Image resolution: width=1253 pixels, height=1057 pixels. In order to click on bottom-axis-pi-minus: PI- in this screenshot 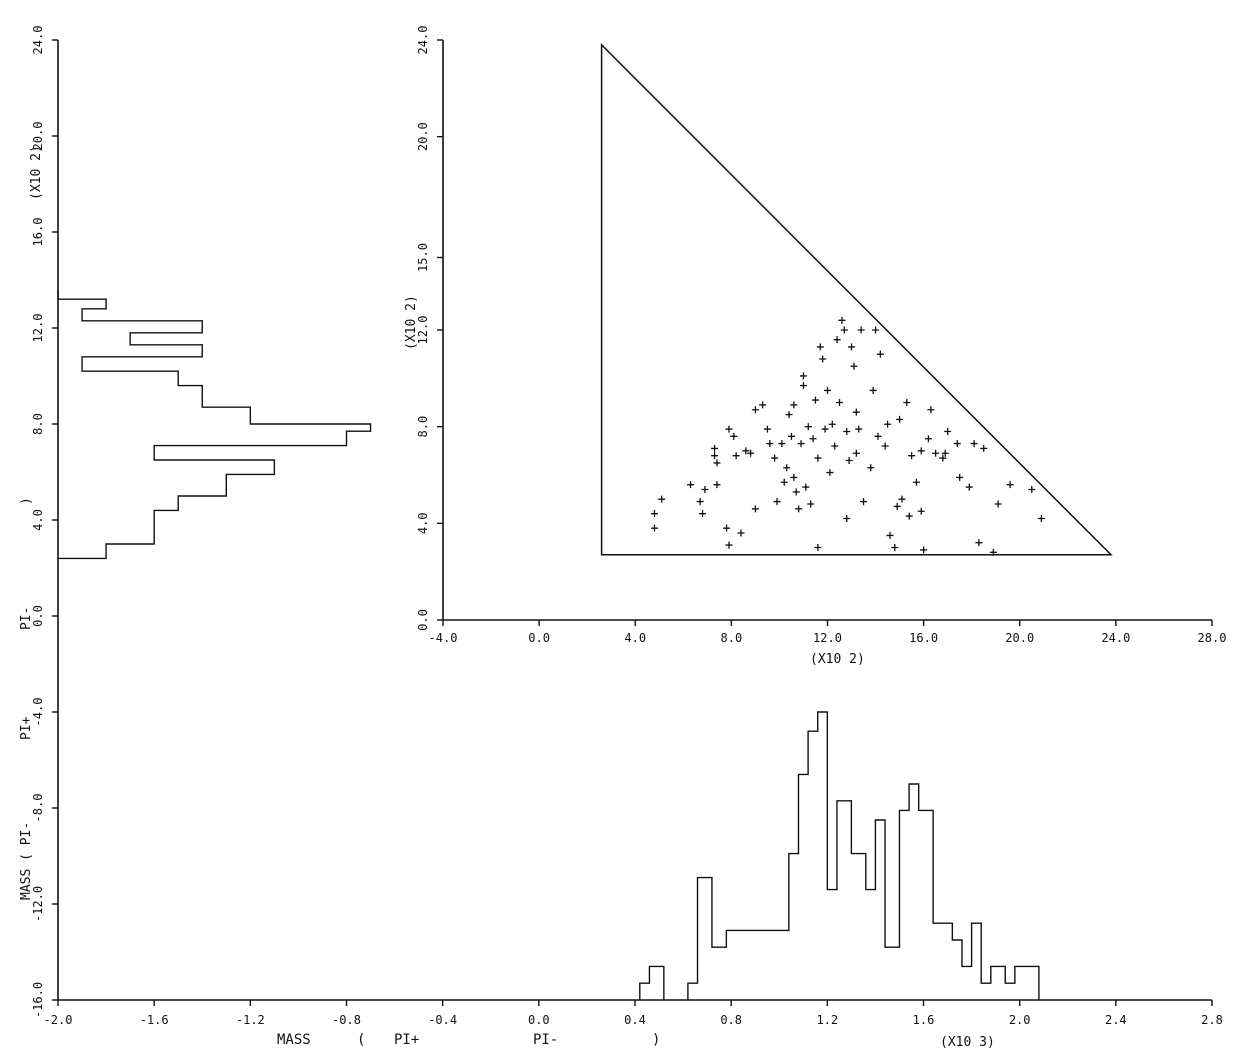, I will do `click(545, 1040)`.